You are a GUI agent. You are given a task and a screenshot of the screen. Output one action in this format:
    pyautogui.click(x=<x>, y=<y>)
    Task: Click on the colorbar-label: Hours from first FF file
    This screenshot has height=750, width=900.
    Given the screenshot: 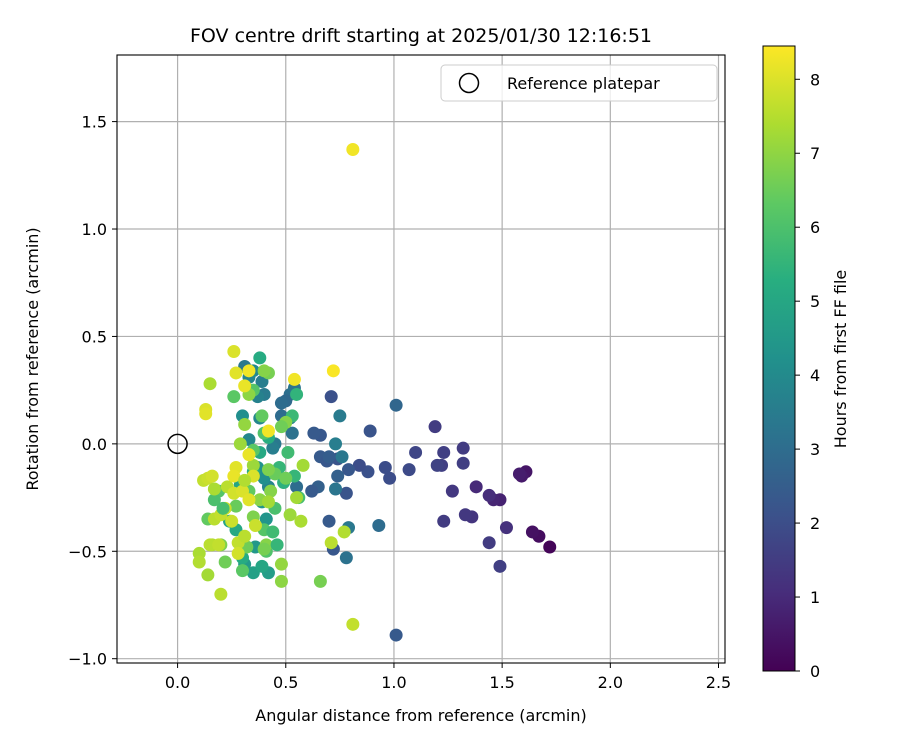 What is the action you would take?
    pyautogui.click(x=840, y=359)
    